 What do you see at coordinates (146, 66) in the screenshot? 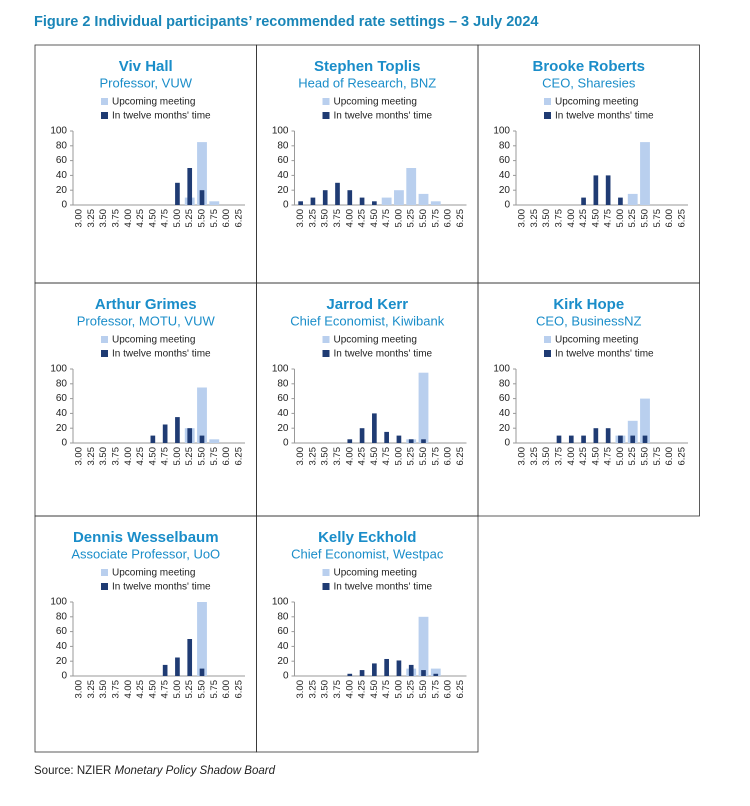
I see `chart-title: Viv Hall` at bounding box center [146, 66].